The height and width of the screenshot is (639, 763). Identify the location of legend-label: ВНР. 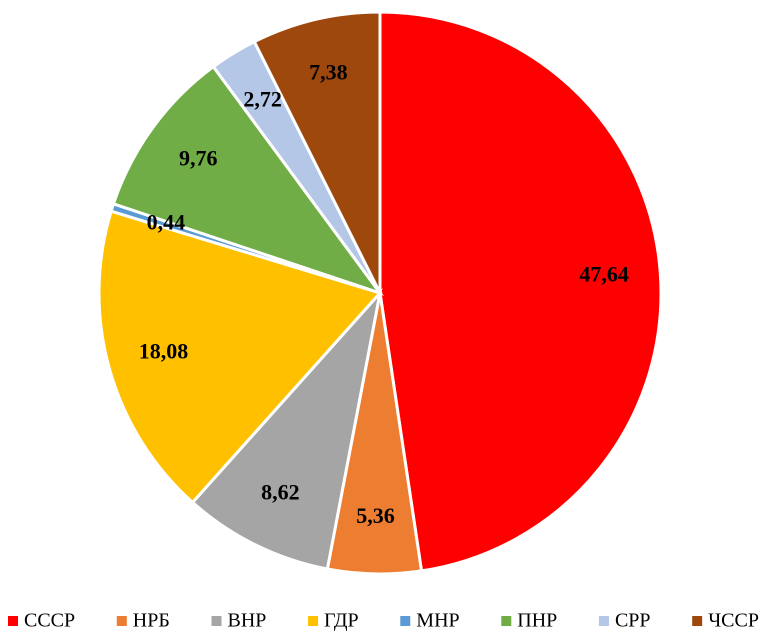
(247, 621).